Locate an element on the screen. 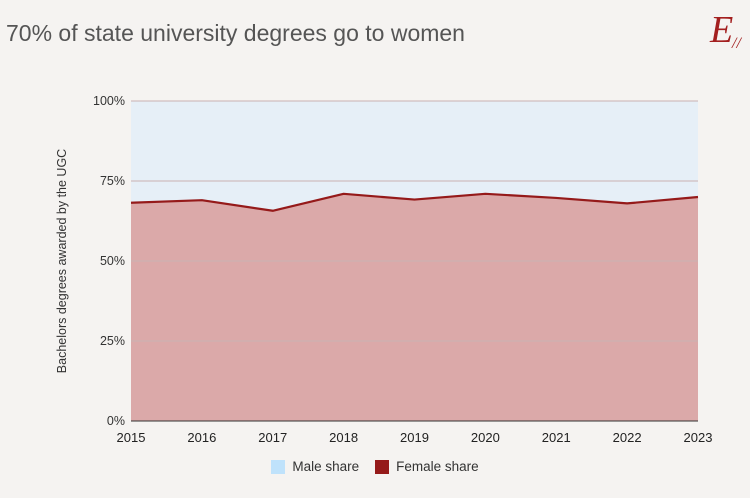 The image size is (750, 498). y-tick-label: 100% is located at coordinates (109, 101).